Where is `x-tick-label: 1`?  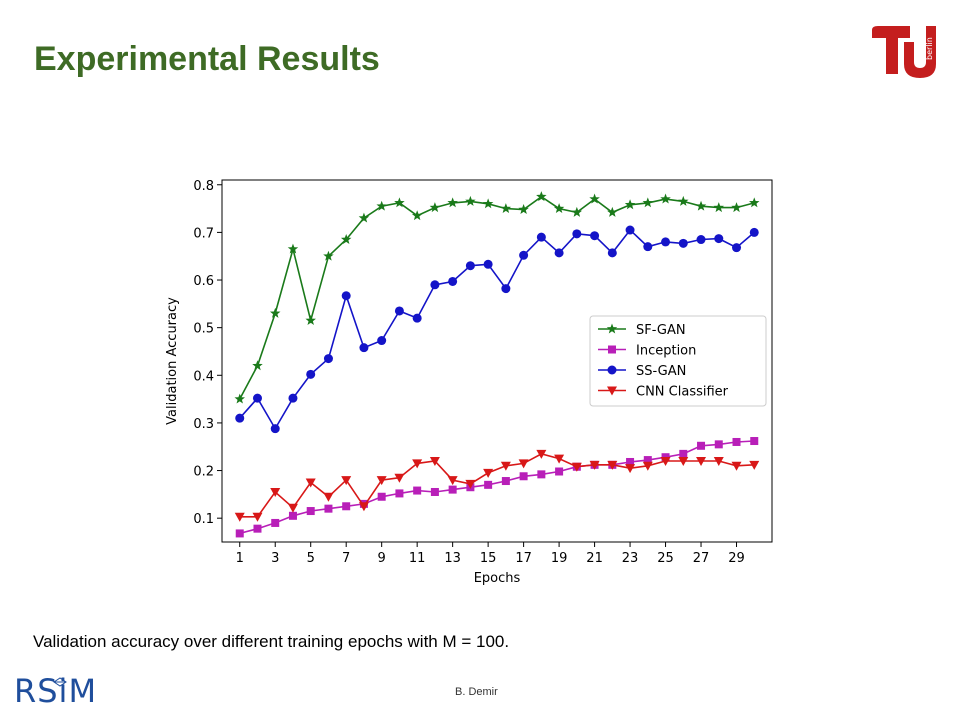
x-tick-label: 1 is located at coordinates (240, 558).